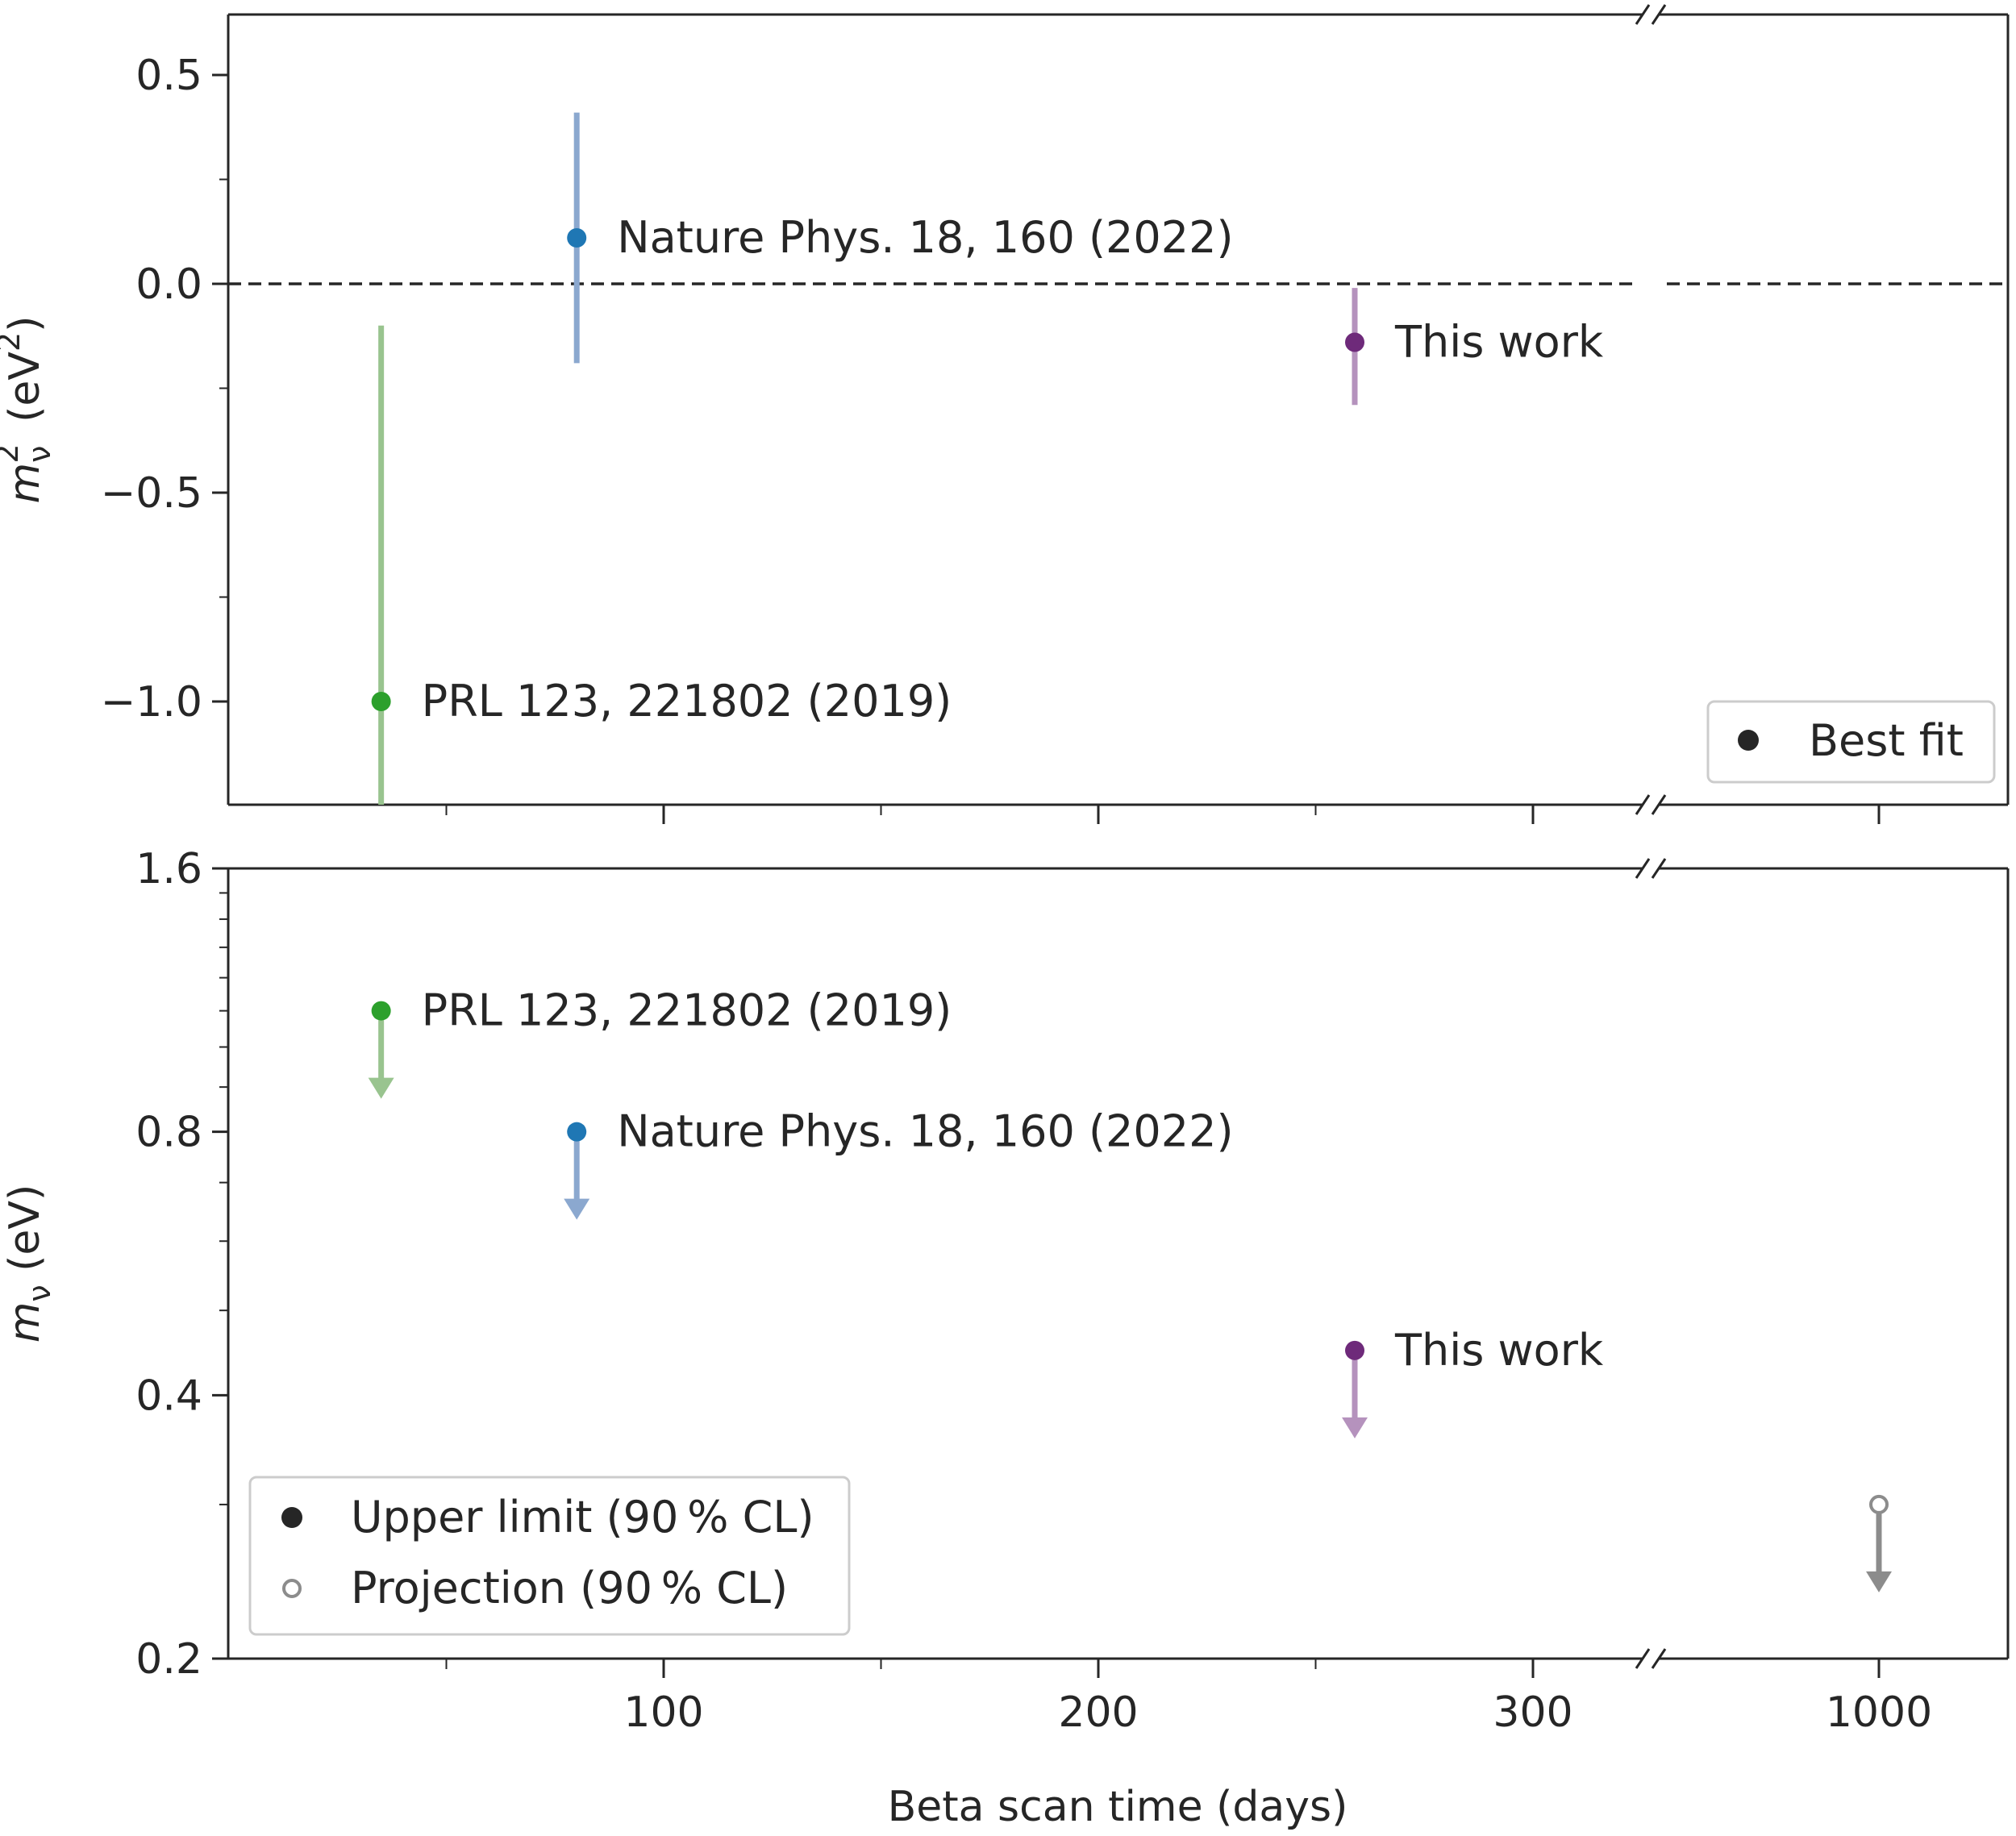  What do you see at coordinates (168, 1133) in the screenshot?
I see `y-tick-label: 0.8` at bounding box center [168, 1133].